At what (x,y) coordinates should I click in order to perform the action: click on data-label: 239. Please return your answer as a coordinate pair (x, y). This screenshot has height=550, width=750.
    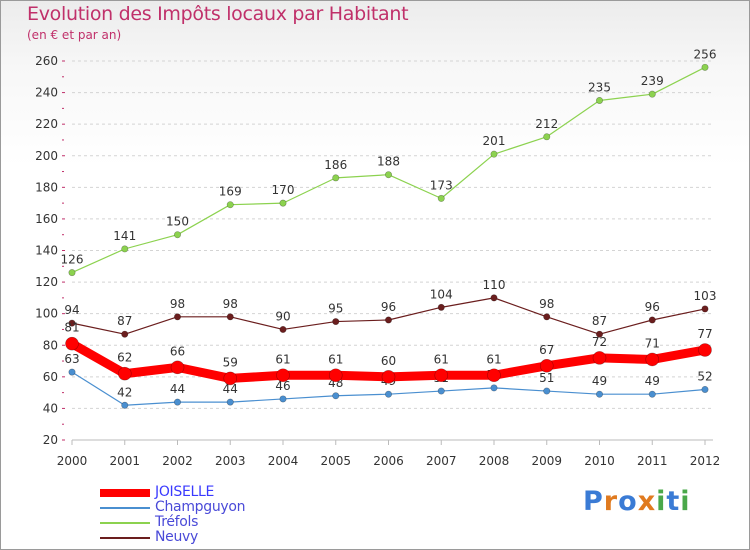
    Looking at the image, I should click on (652, 81).